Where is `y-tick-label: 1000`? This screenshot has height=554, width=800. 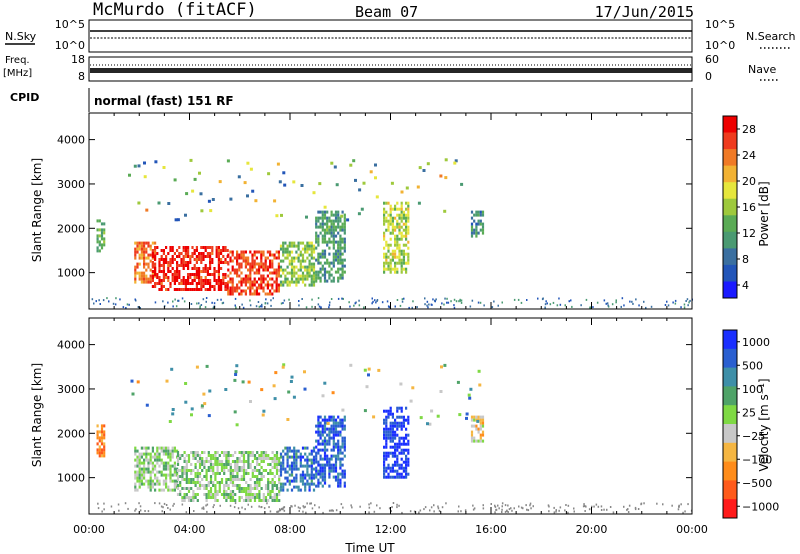 y-tick-label: 1000 is located at coordinates (71, 273).